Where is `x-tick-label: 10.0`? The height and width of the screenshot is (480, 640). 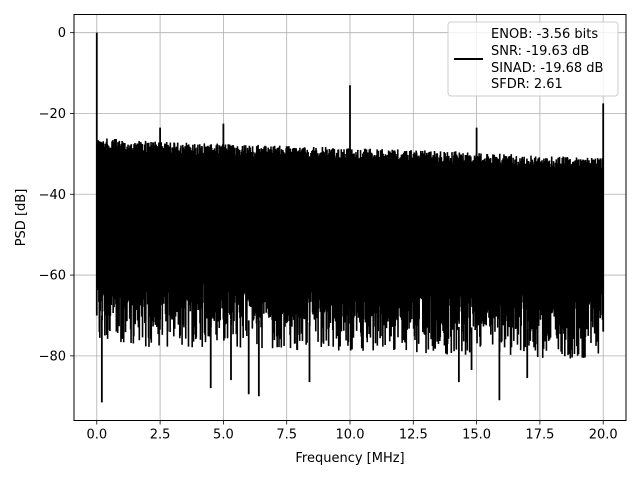
x-tick-label: 10.0 is located at coordinates (350, 435).